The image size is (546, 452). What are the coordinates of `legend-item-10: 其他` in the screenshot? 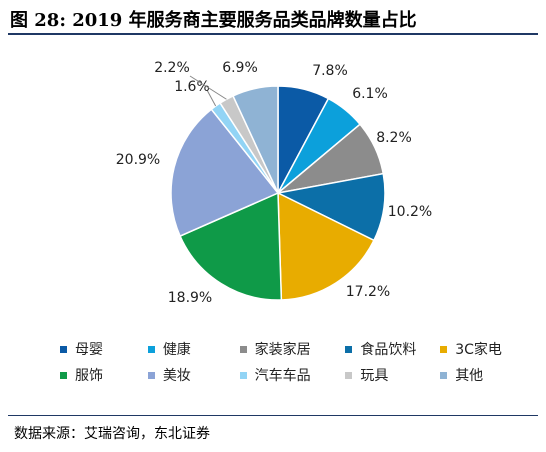 It's located at (485, 375).